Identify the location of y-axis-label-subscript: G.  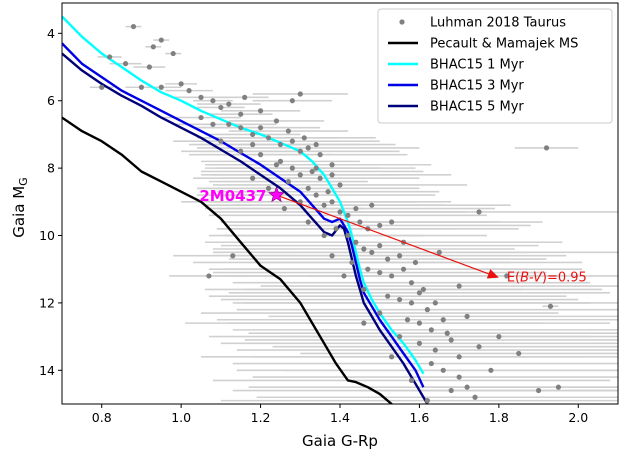
(23, 181).